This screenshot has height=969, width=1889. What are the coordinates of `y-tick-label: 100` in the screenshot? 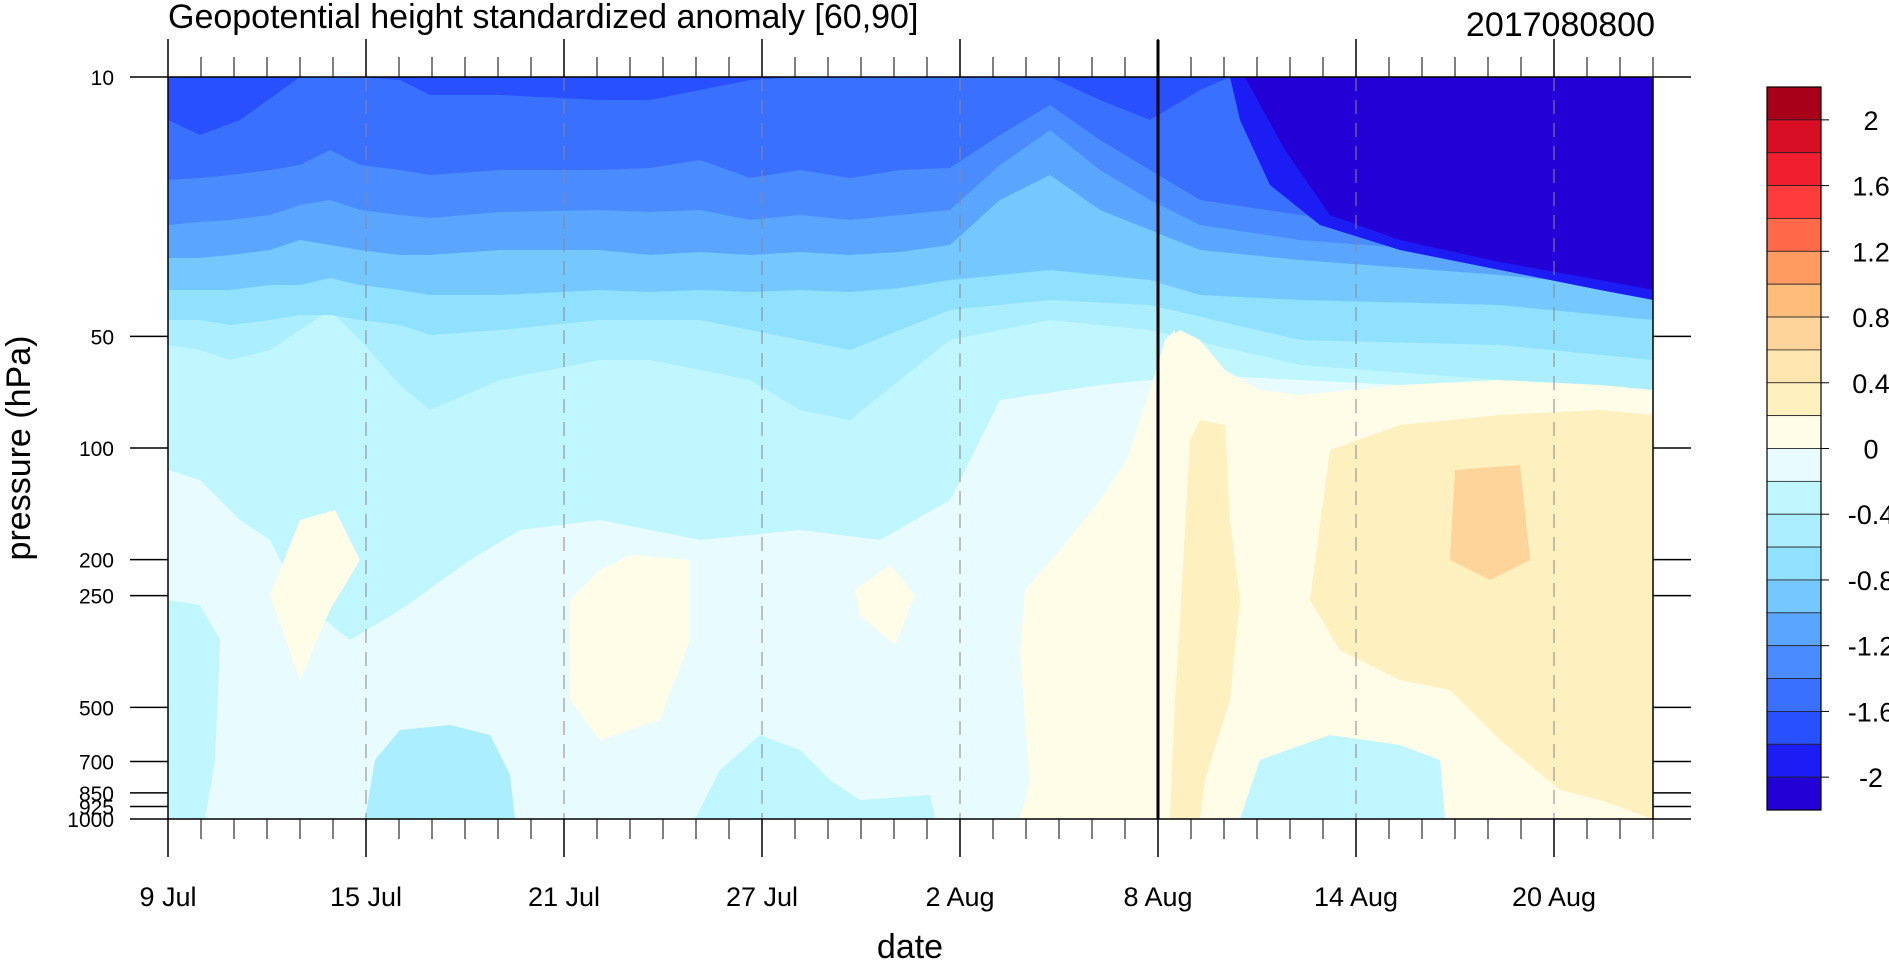 It's located at (96, 449).